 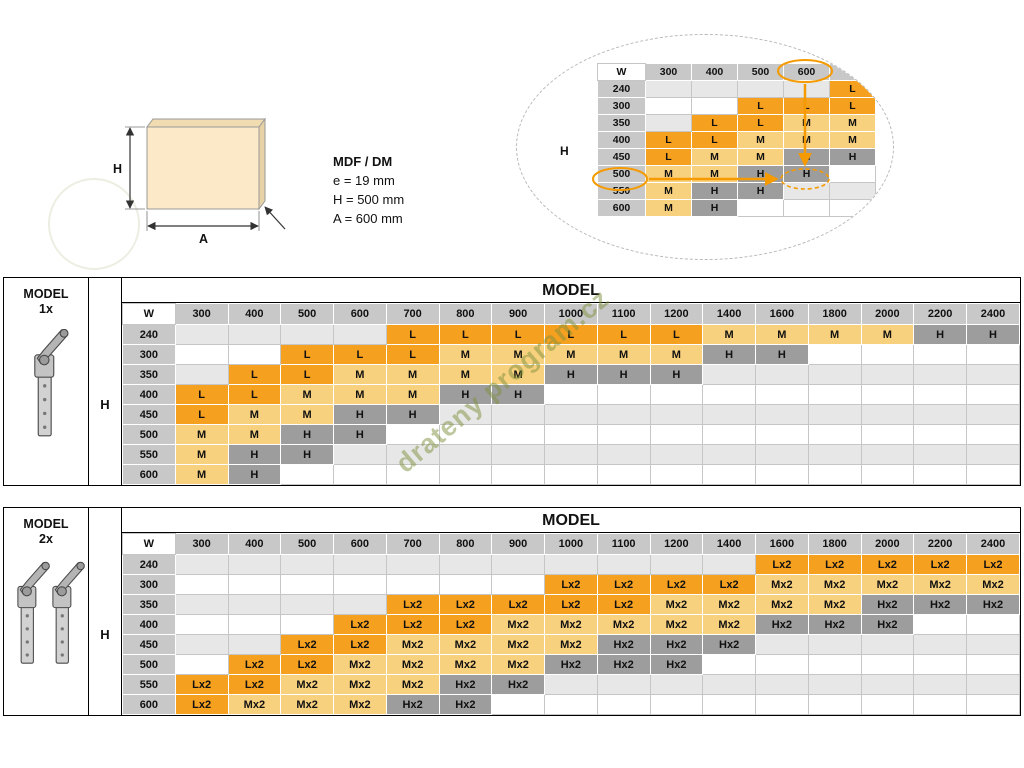 I want to click on table-row: 400 Lx2 Lx2 Lx2 Mx2 Mx2 Mx2 Mx2 Mx2 Hx2 Hx2 Hx2, so click(x=571, y=624).